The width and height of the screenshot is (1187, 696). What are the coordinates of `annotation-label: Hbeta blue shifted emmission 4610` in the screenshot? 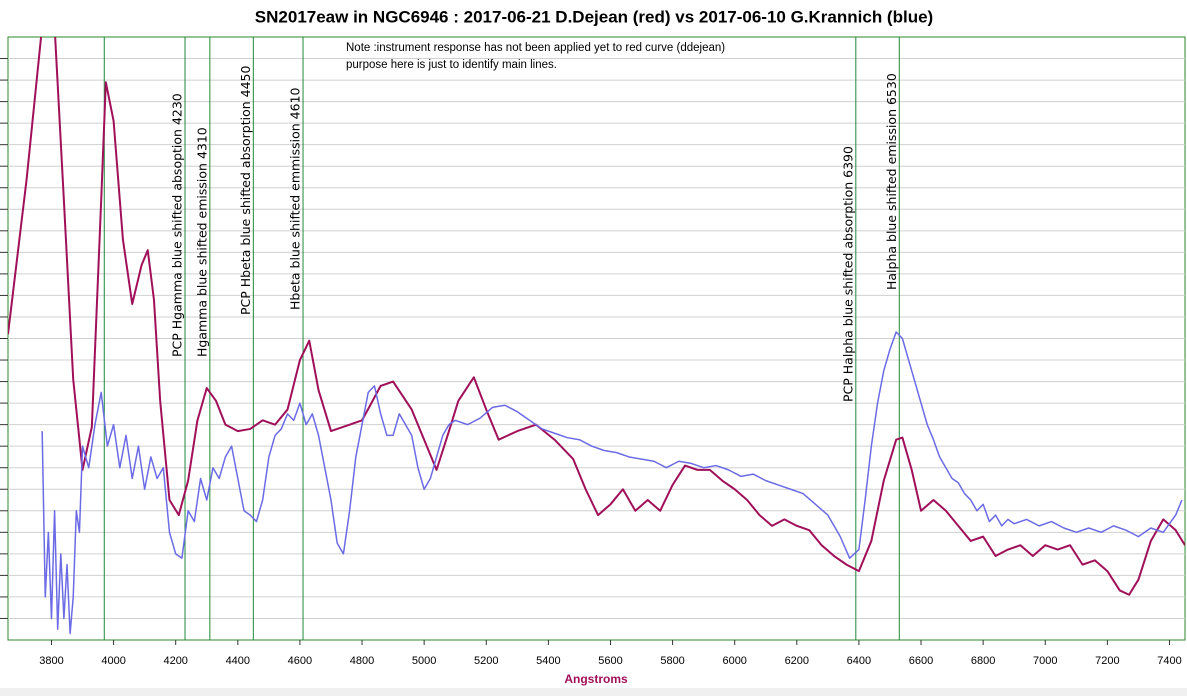 It's located at (295, 198).